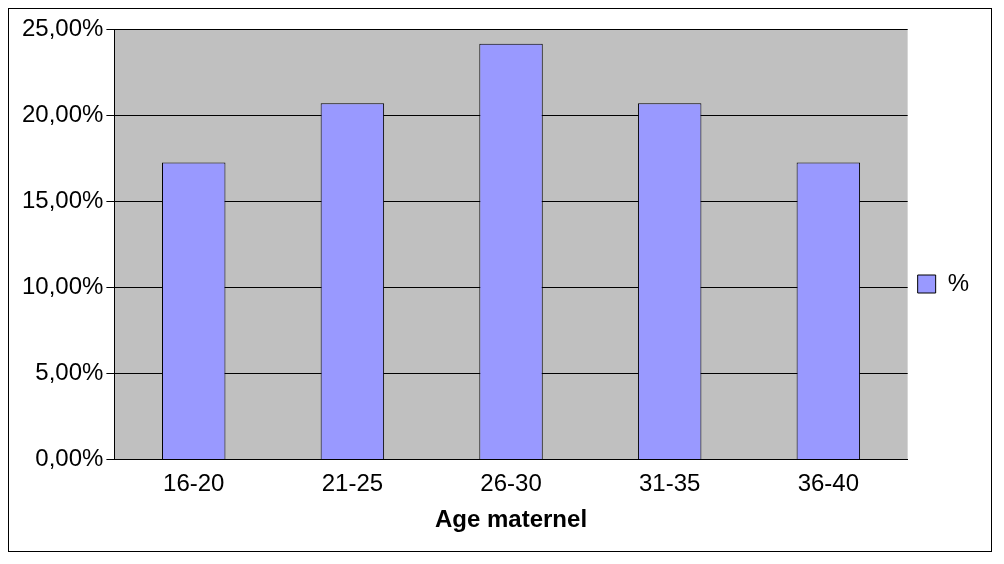  I want to click on x-tick-label: 31-35, so click(669, 483).